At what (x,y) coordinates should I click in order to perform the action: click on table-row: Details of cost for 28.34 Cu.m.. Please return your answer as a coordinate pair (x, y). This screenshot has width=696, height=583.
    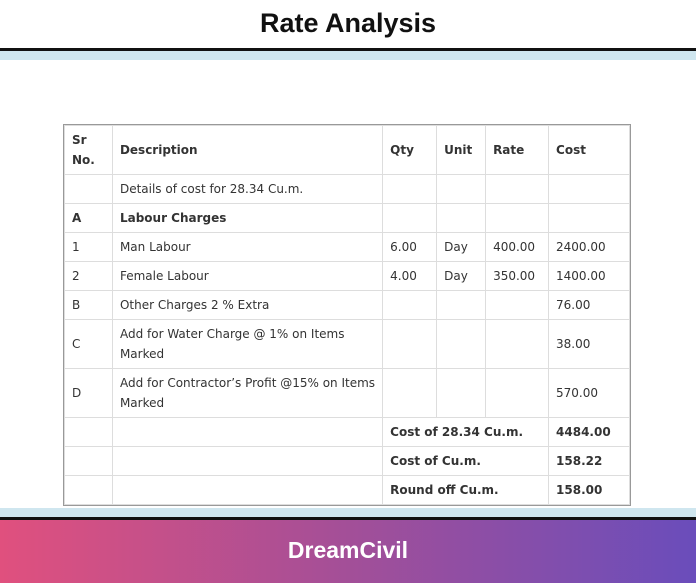
    Looking at the image, I should click on (347, 189).